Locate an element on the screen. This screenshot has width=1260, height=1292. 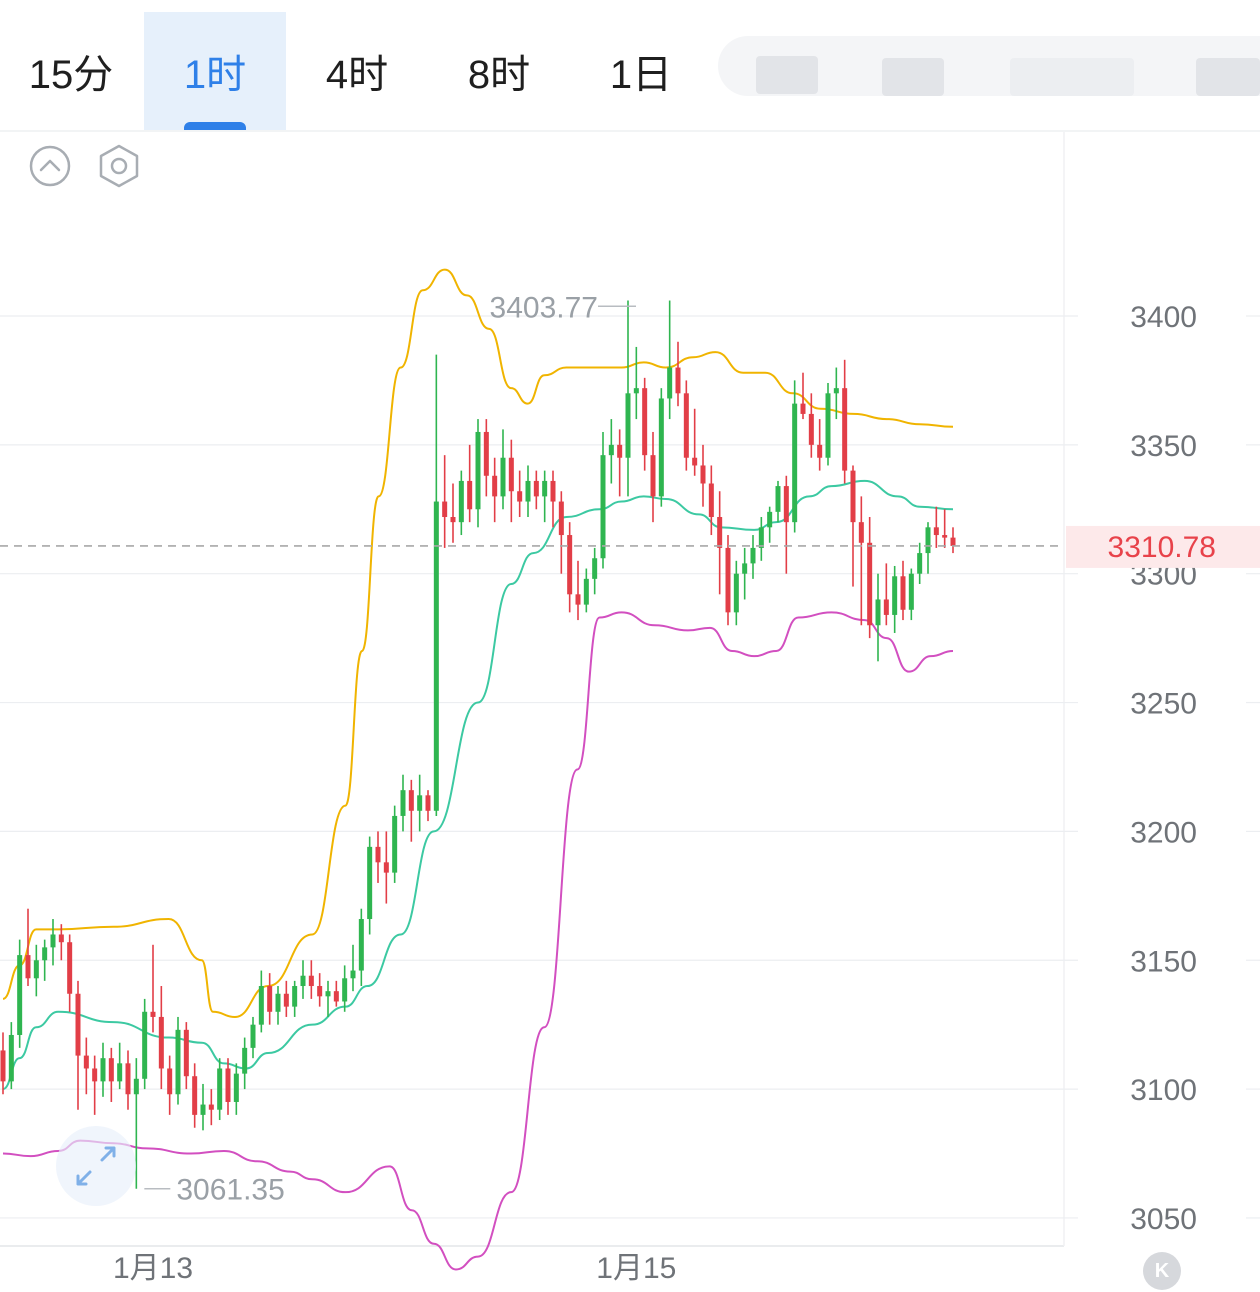
current-price-badge is located at coordinates (1163, 546).